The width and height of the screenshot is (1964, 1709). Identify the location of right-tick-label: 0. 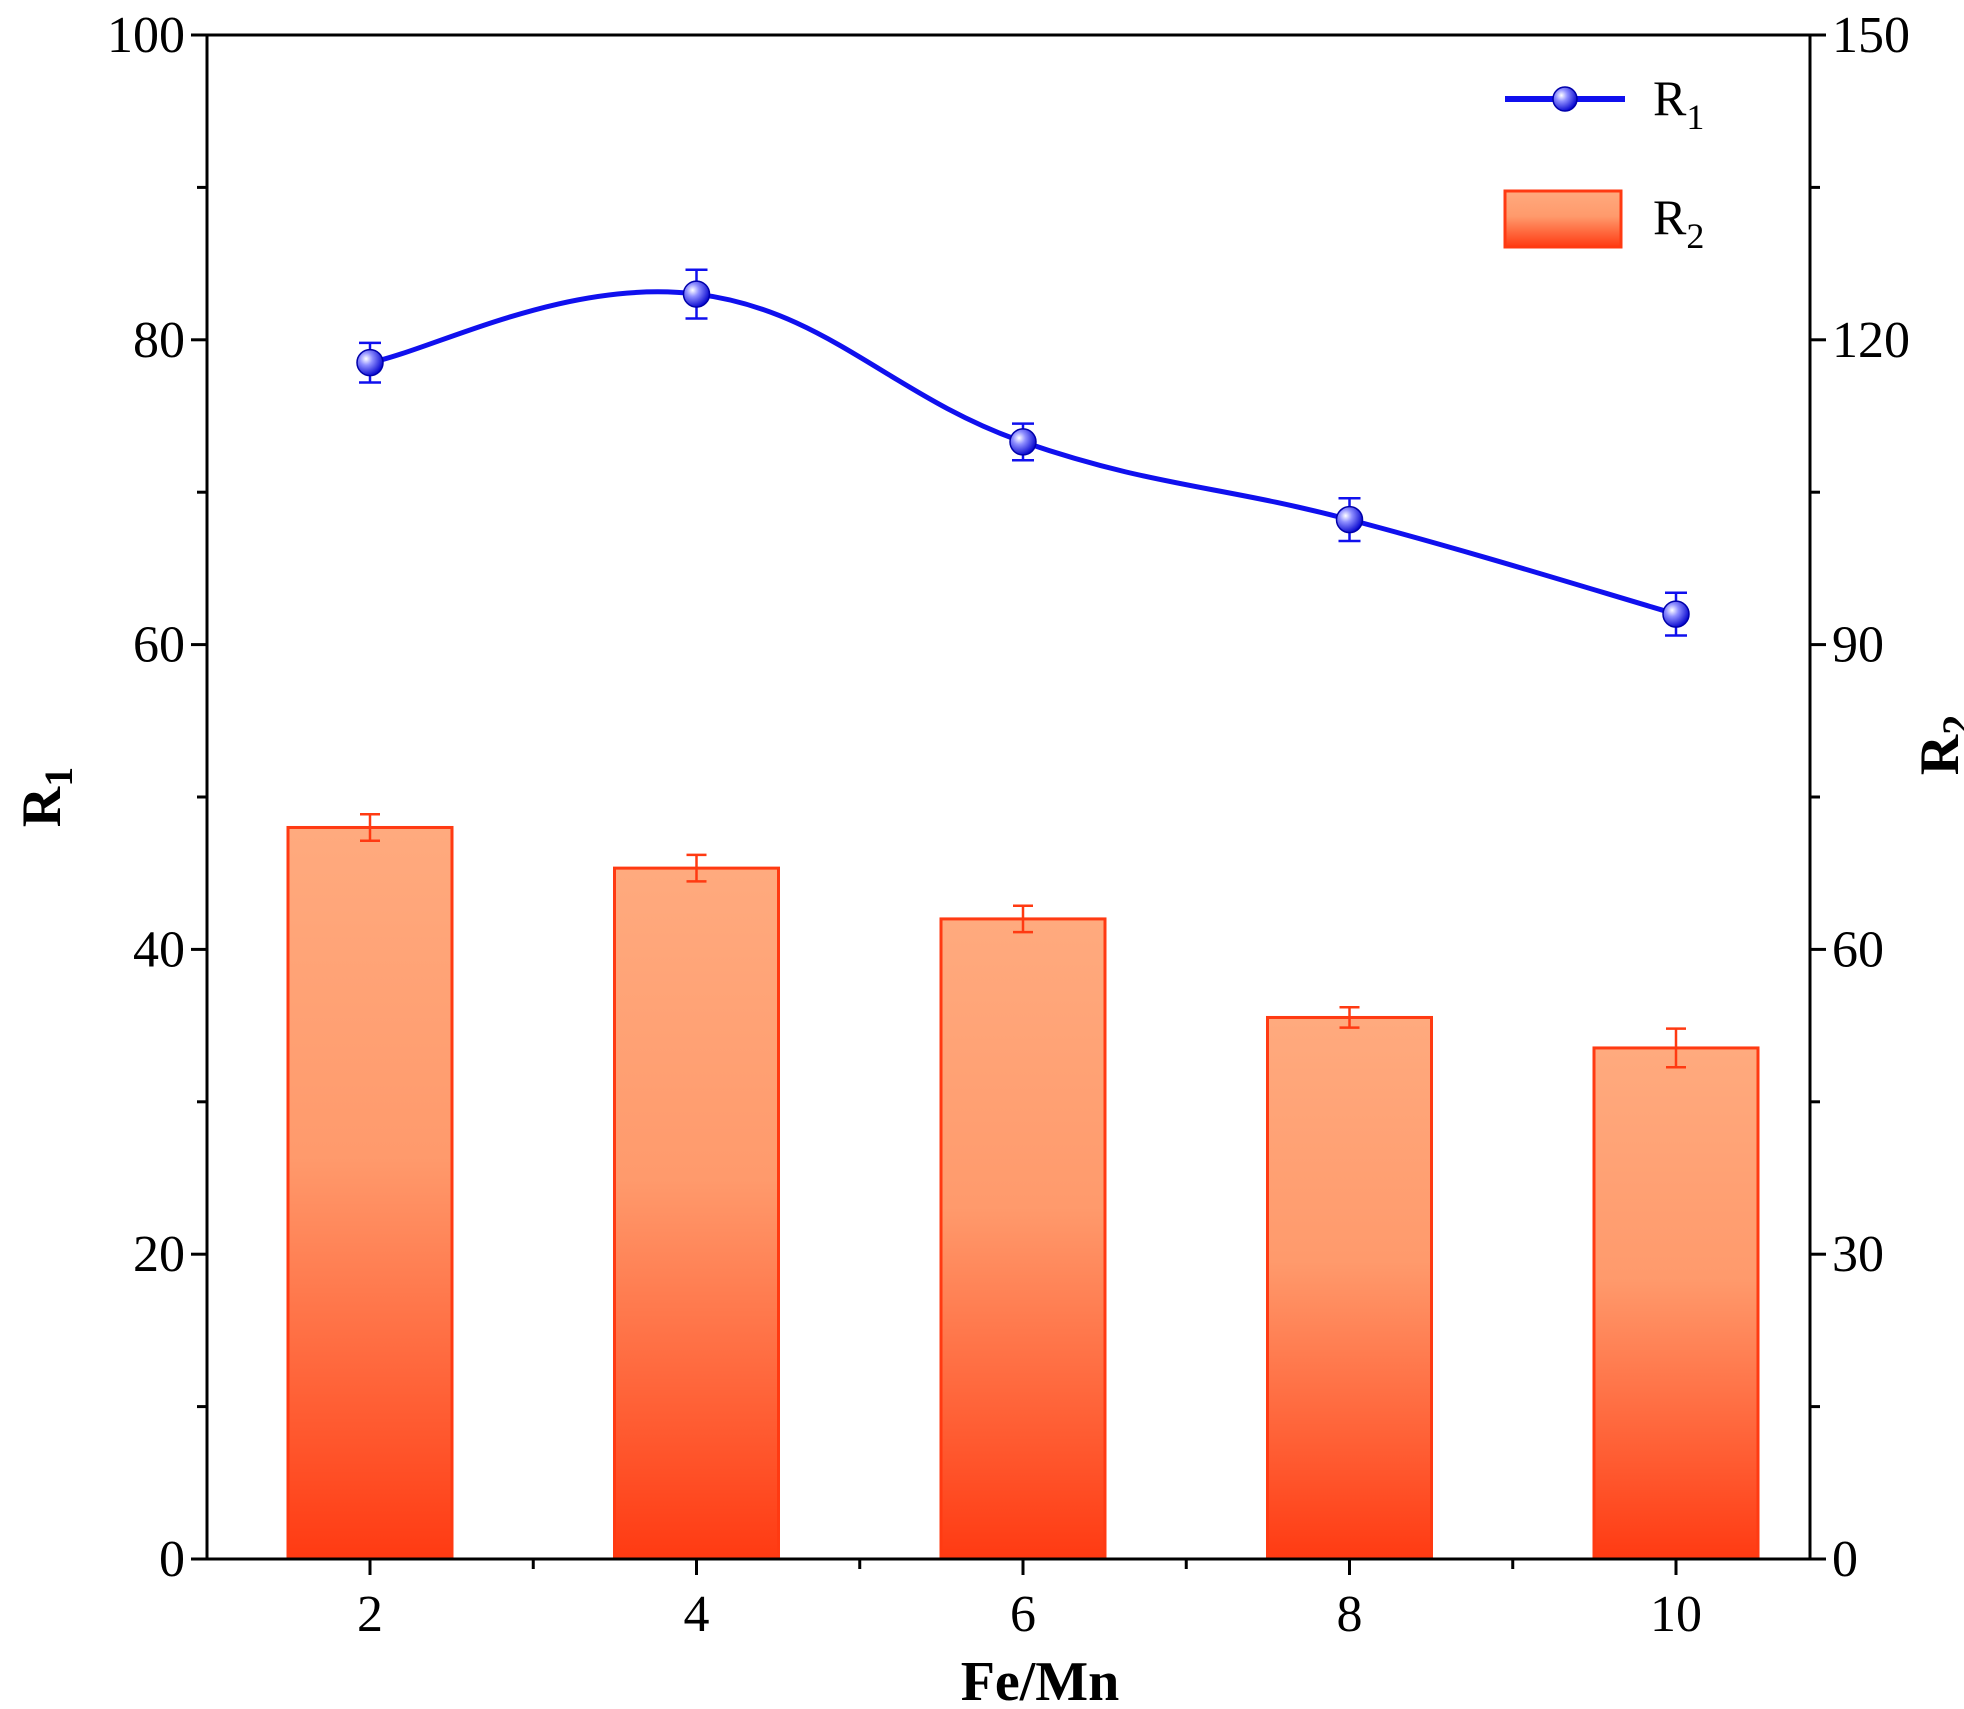
(1845, 1559).